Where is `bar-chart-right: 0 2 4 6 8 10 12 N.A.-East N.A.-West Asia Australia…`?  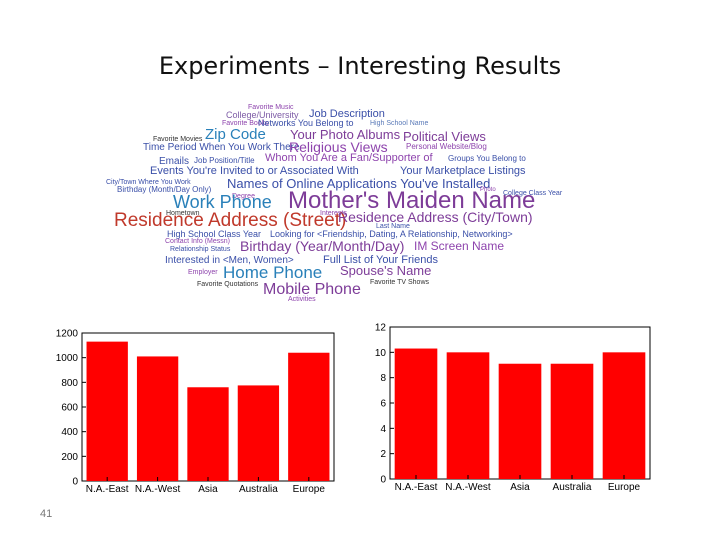 bar-chart-right: 0 2 4 6 8 10 12 N.A.-East N.A.-West Asia Australia… is located at coordinates (513, 408).